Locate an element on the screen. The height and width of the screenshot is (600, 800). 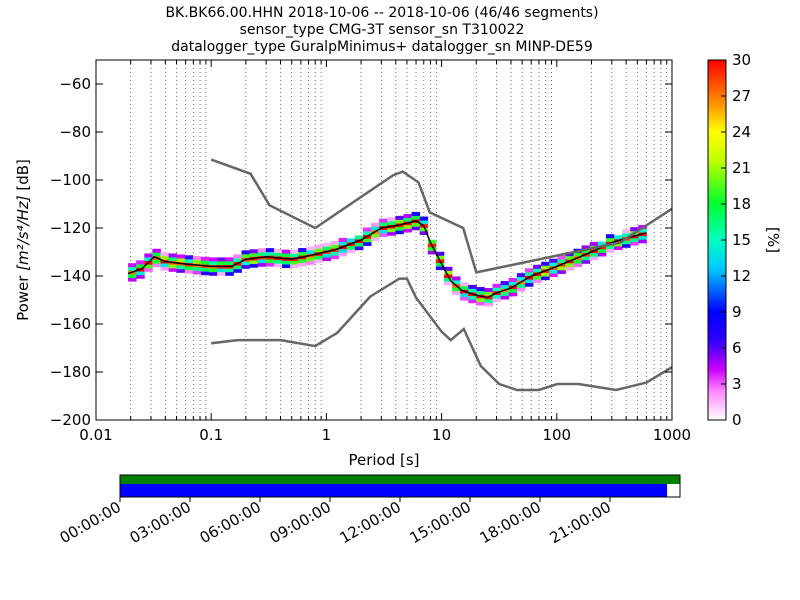
y-tick-label: −100 is located at coordinates (70, 180).